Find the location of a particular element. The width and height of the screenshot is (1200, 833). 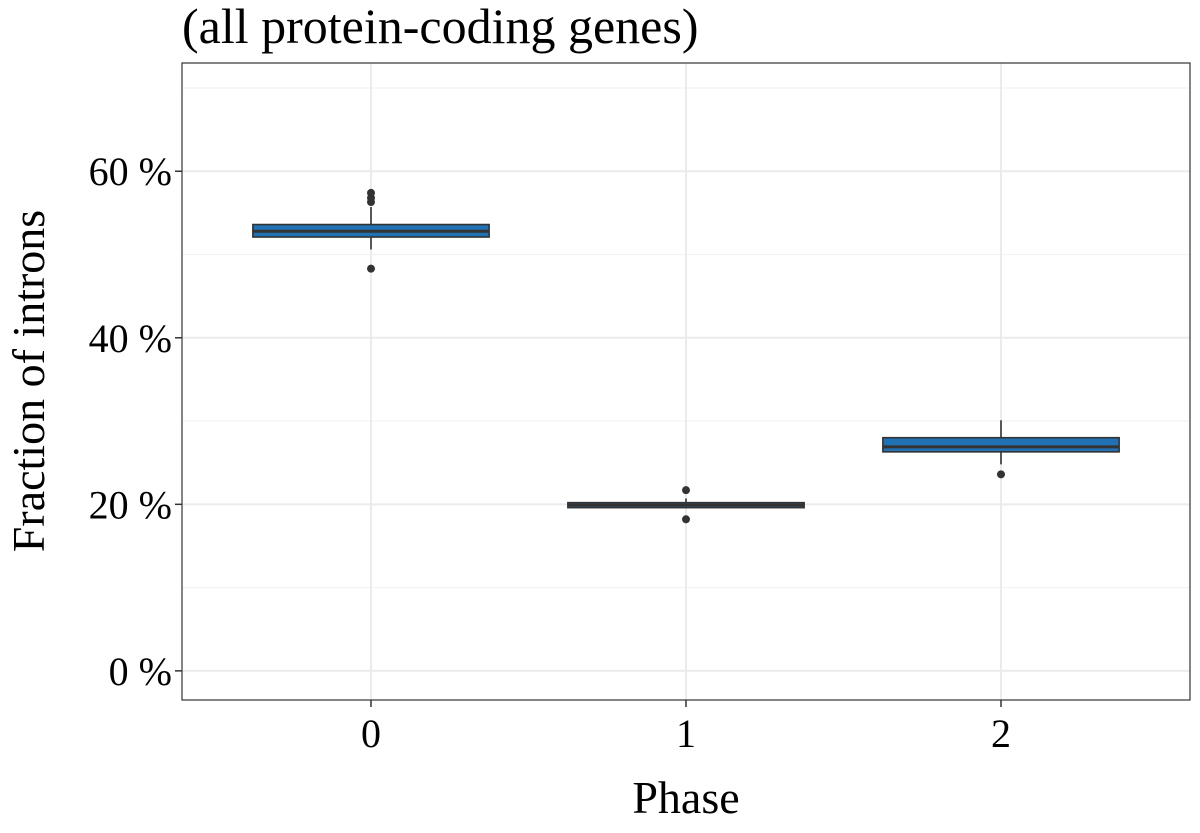

x-tick-label: 1 is located at coordinates (686, 733).